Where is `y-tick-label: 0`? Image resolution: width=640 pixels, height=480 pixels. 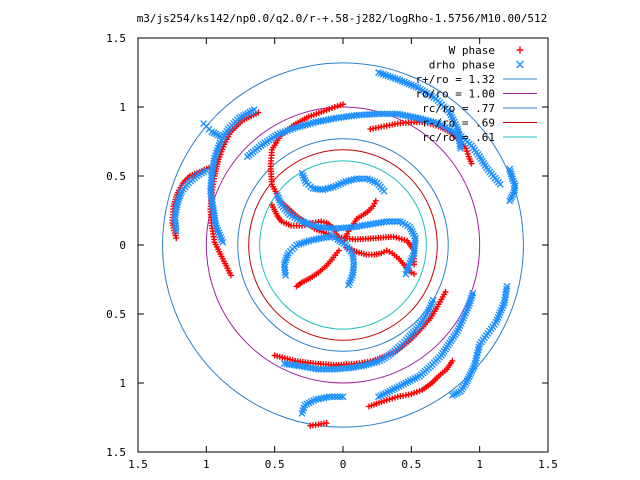
y-tick-label: 0 is located at coordinates (122, 245).